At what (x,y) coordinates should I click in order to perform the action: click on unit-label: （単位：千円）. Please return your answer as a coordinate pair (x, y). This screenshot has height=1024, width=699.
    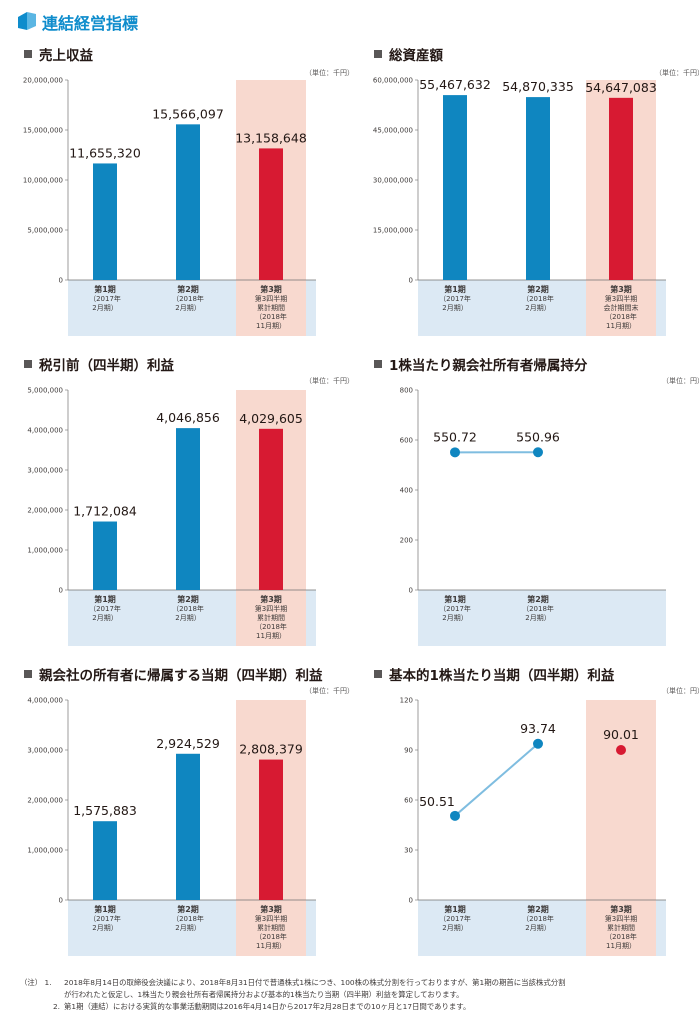
    Looking at the image, I should click on (329, 691).